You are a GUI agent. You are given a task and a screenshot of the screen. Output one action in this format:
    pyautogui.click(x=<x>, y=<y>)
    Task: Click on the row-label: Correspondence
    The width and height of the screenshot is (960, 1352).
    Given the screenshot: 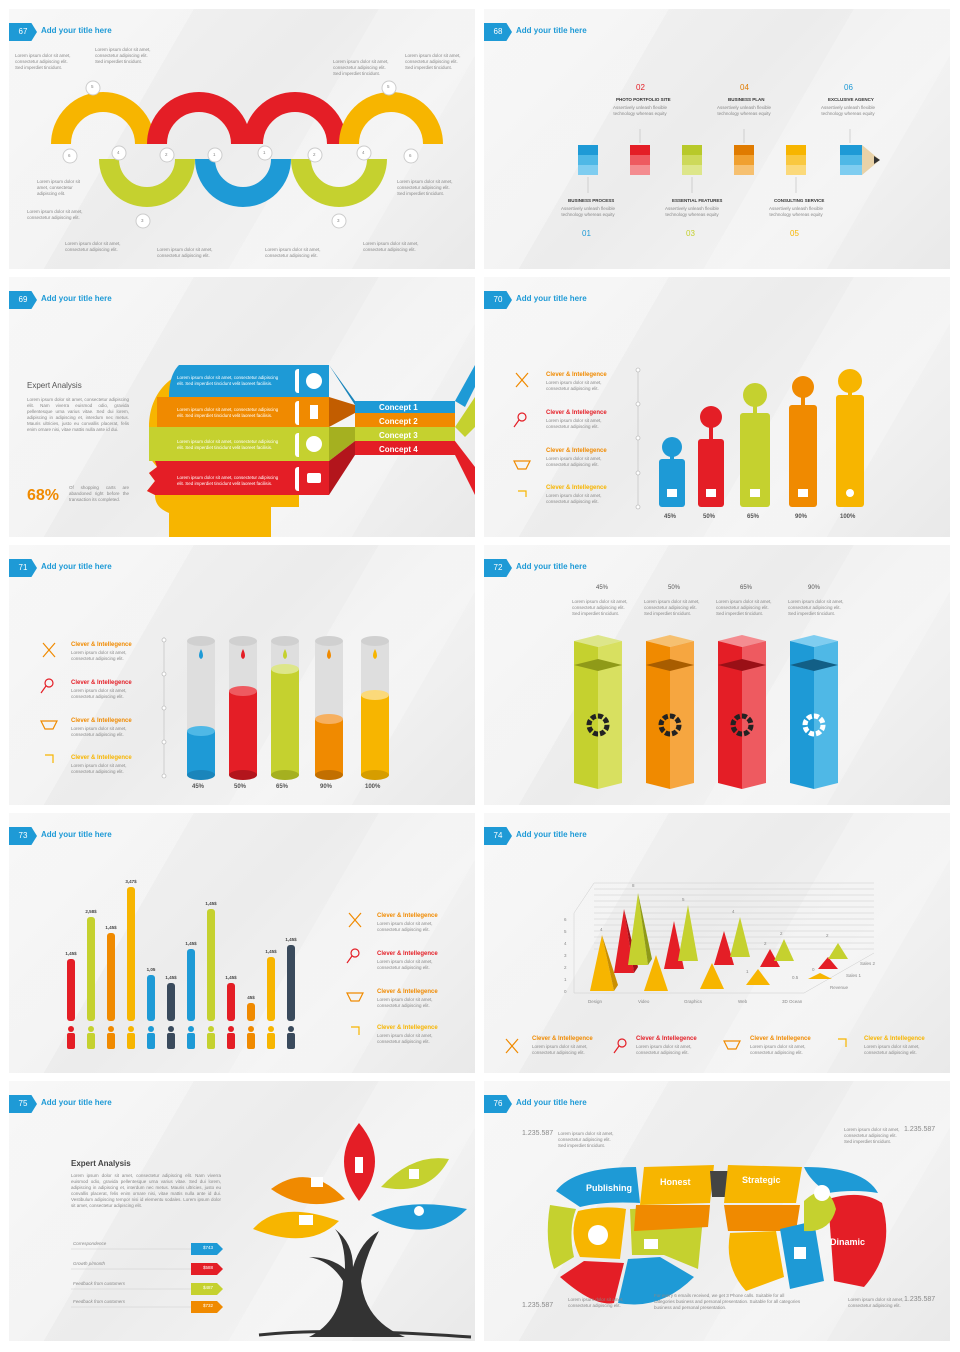 What is the action you would take?
    pyautogui.click(x=90, y=1243)
    